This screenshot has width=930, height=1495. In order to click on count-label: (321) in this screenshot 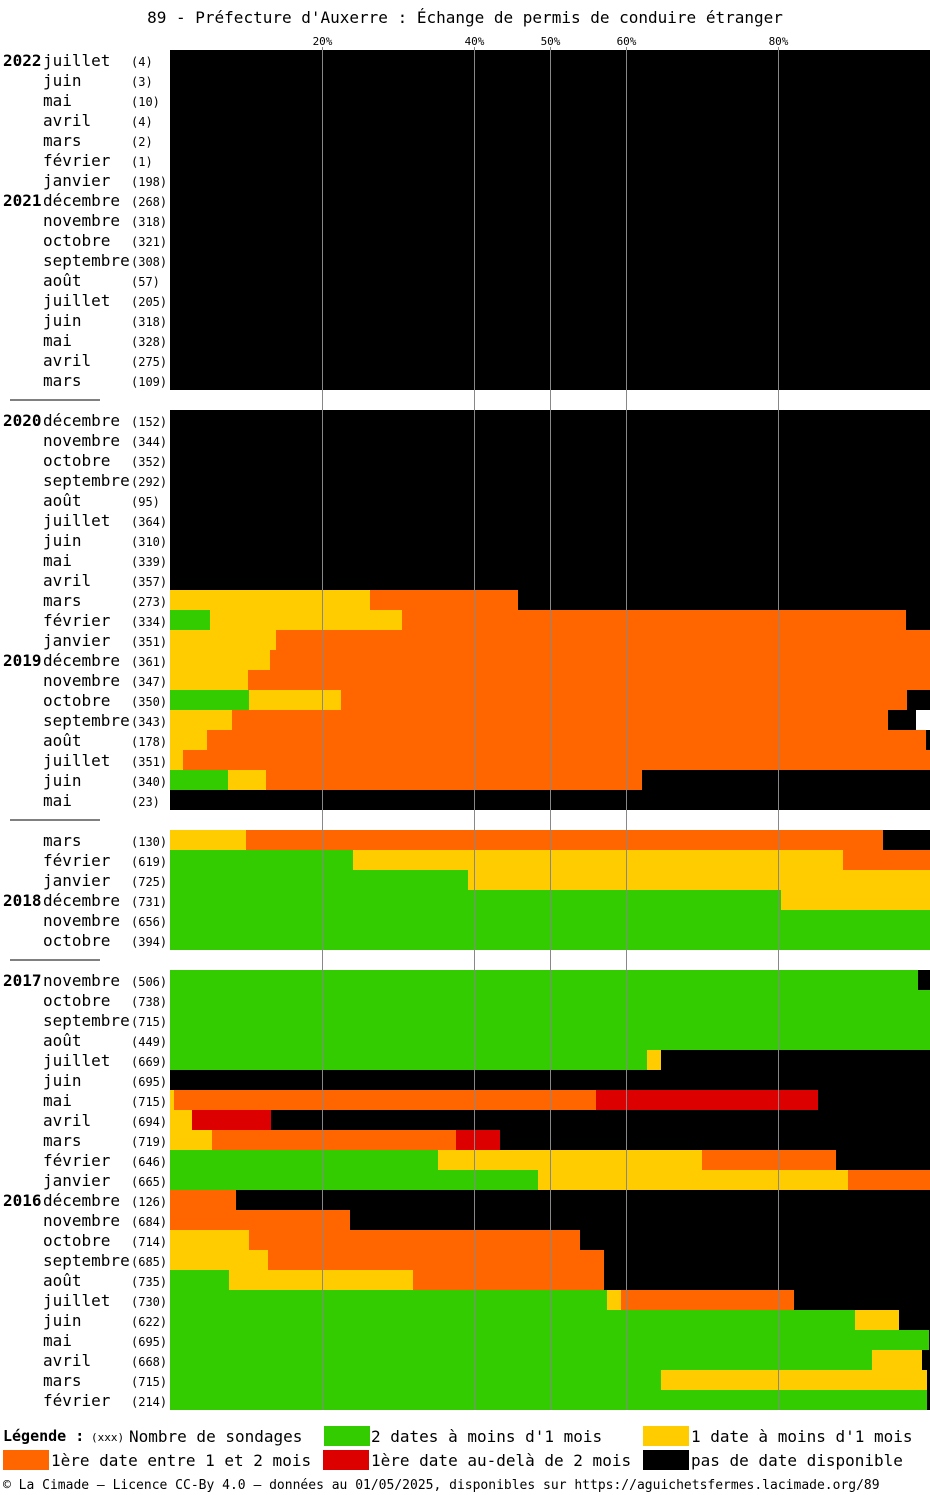, I will do `click(149, 242)`.